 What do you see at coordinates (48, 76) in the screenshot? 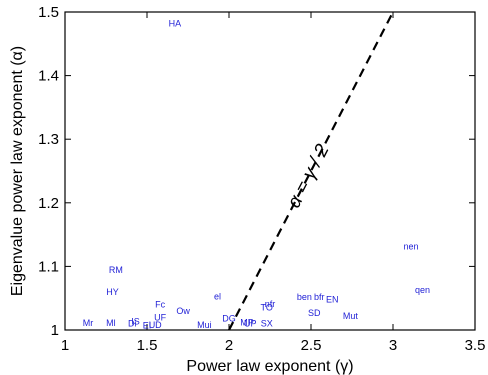
I see `y-tick-label: 1.4` at bounding box center [48, 76].